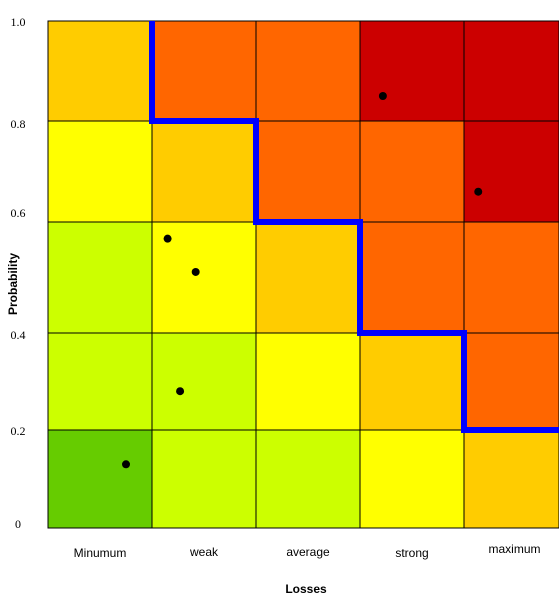 This screenshot has width=559, height=598. I want to click on x-axis-ticks: Minumum weak average strong maximum, so click(307, 551).